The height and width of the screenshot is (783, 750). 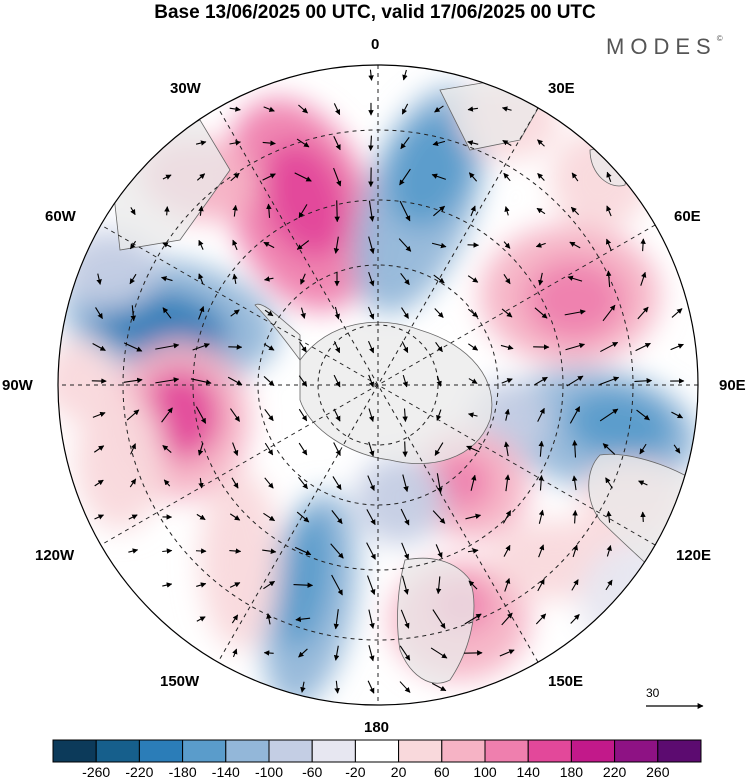 What do you see at coordinates (355, 772) in the screenshot?
I see `colorbar-tick-label: -20` at bounding box center [355, 772].